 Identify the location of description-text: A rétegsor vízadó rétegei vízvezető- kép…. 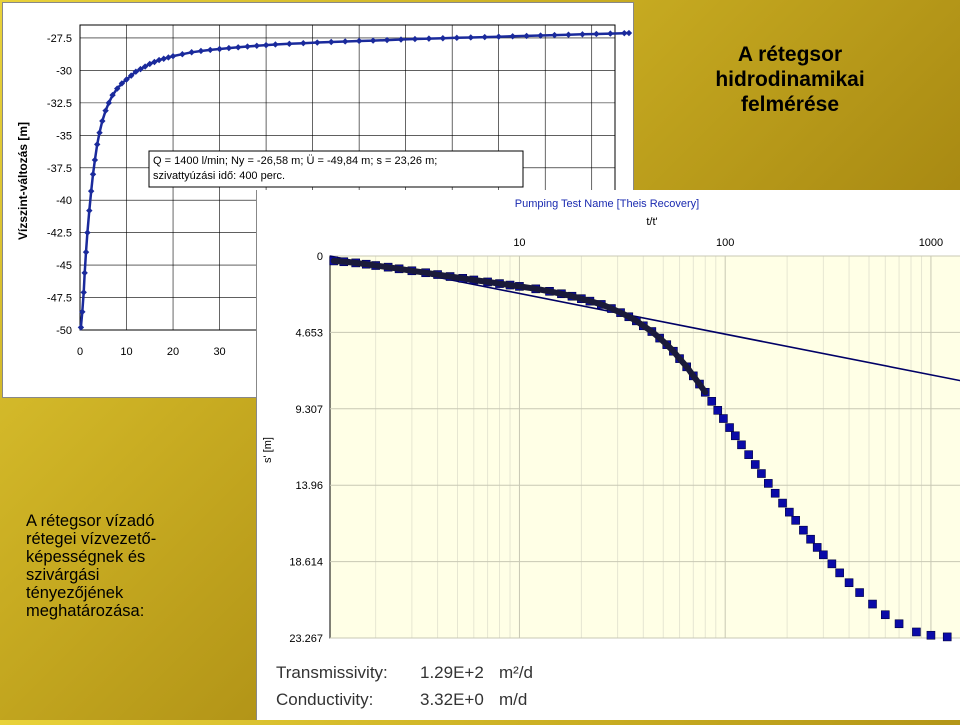
(136, 566).